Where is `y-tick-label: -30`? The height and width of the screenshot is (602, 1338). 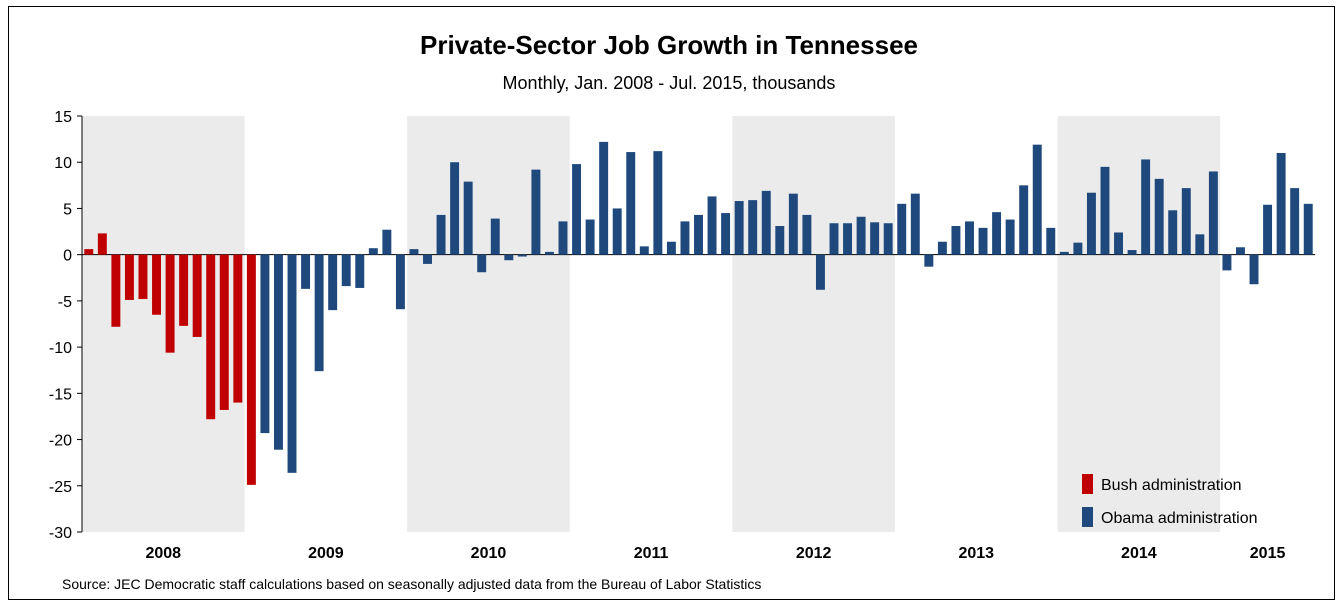
y-tick-label: -30 is located at coordinates (60, 533).